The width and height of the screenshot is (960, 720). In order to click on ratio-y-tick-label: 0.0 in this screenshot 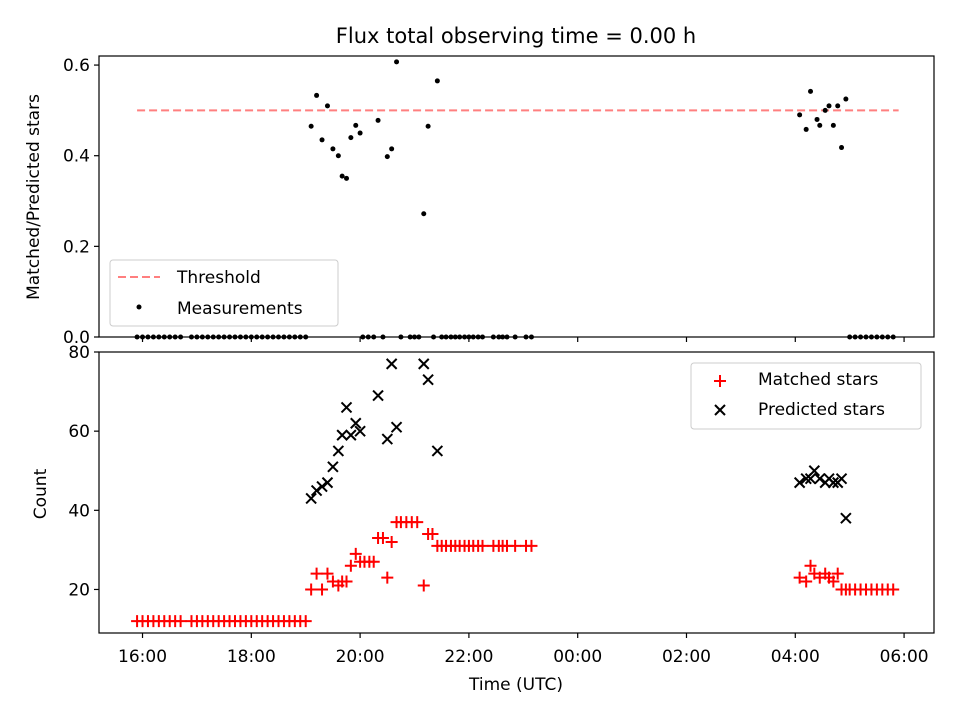, I will do `click(76, 338)`.